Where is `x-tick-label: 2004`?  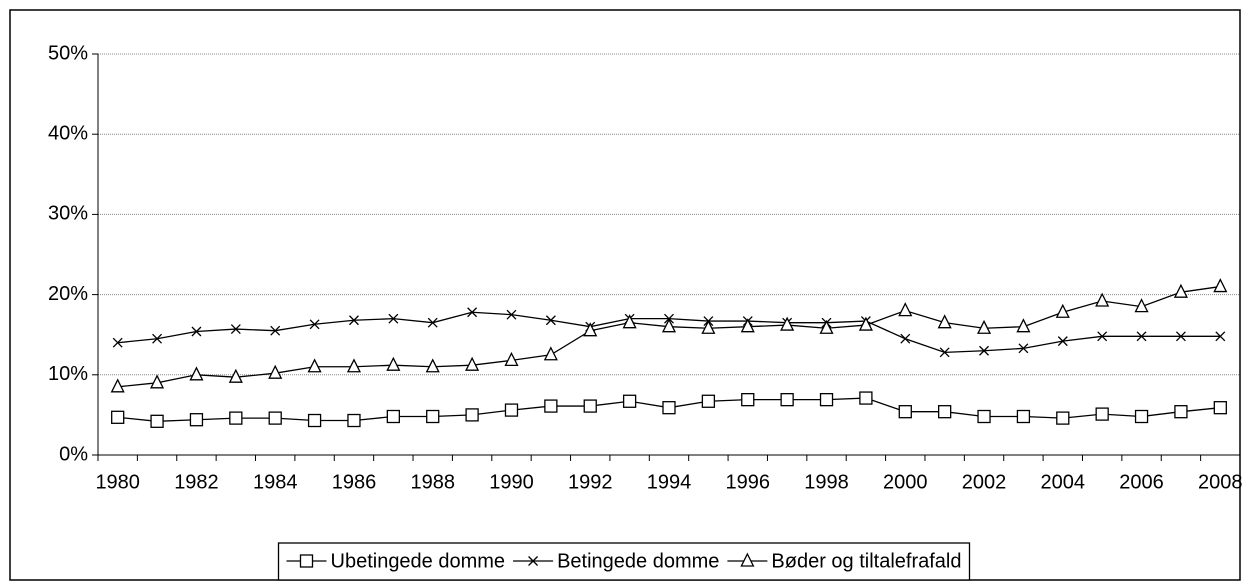 x-tick-label: 2004 is located at coordinates (1063, 482).